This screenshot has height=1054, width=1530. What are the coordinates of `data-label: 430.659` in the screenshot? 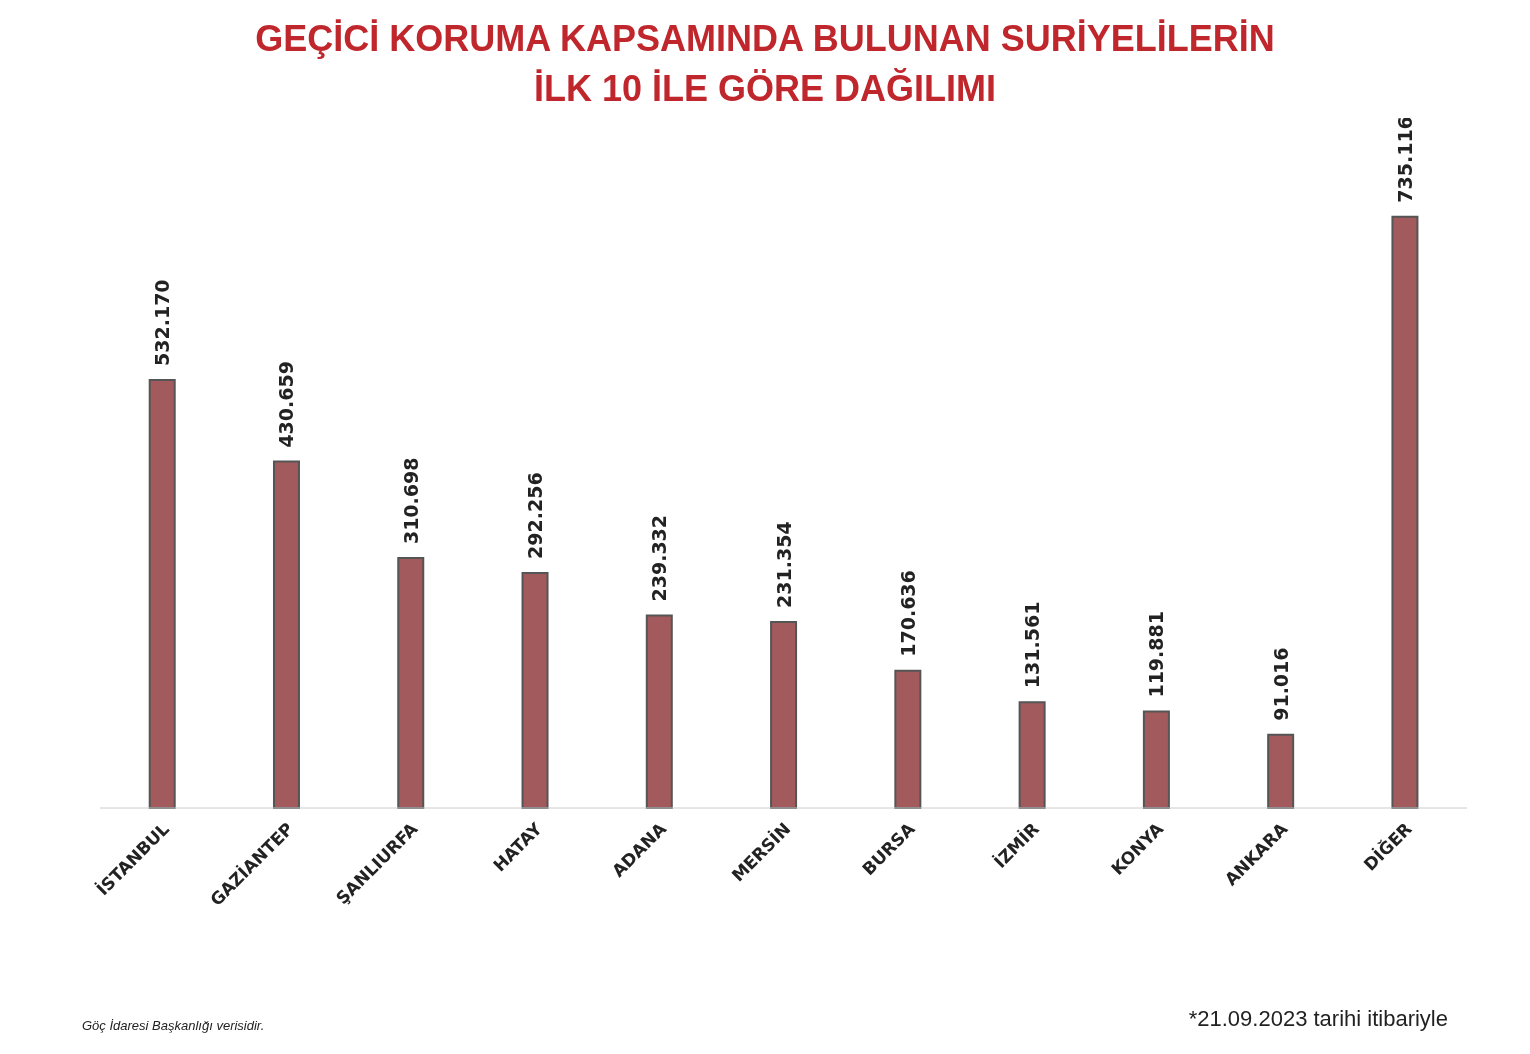 It's located at (286, 404).